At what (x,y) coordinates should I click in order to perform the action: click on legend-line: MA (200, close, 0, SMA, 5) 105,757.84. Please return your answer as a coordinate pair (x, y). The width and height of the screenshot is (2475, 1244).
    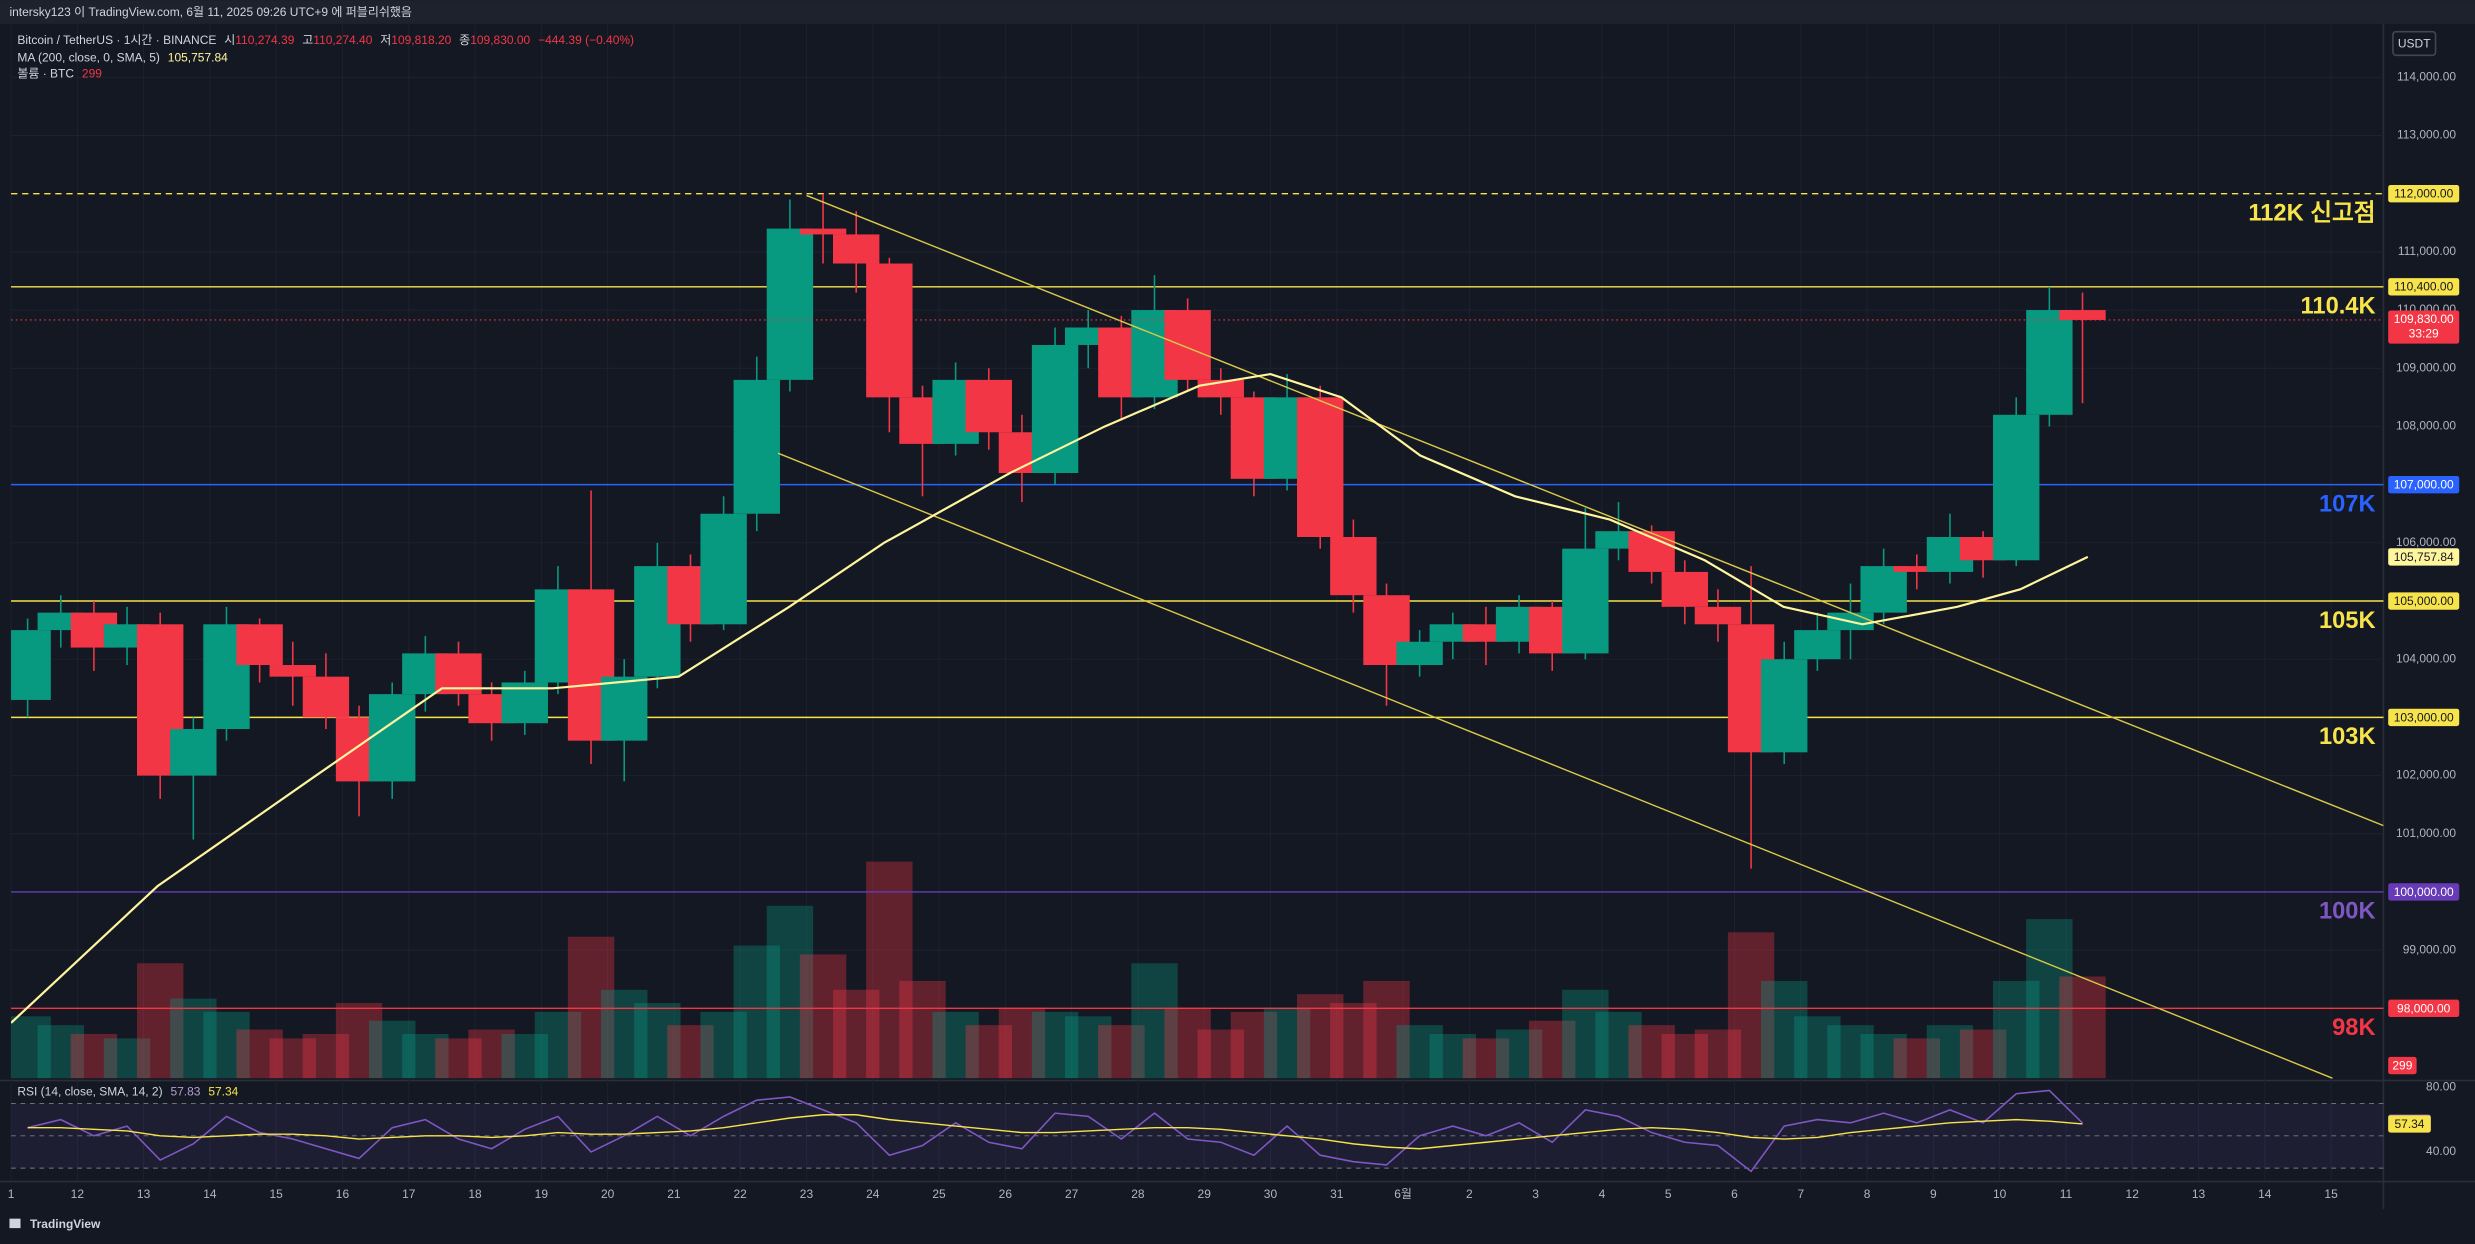
    Looking at the image, I should click on (122, 58).